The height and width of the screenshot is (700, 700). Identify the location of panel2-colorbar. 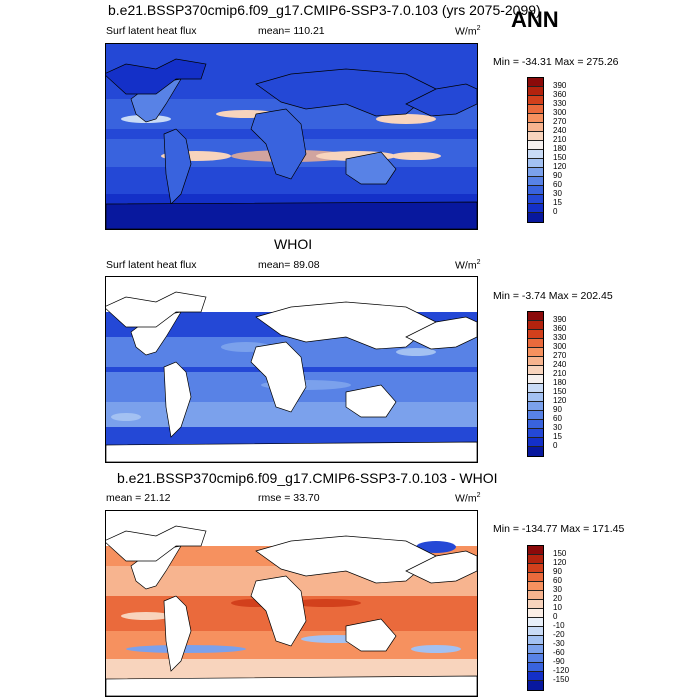
(535, 384).